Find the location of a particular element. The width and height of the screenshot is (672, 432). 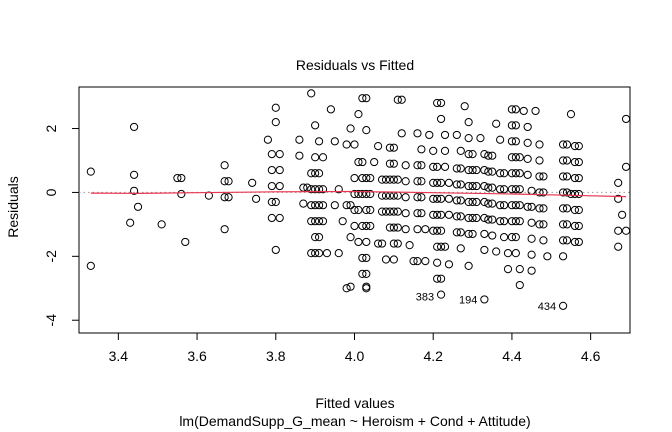

y-axis-label: Residuals is located at coordinates (13, 206).